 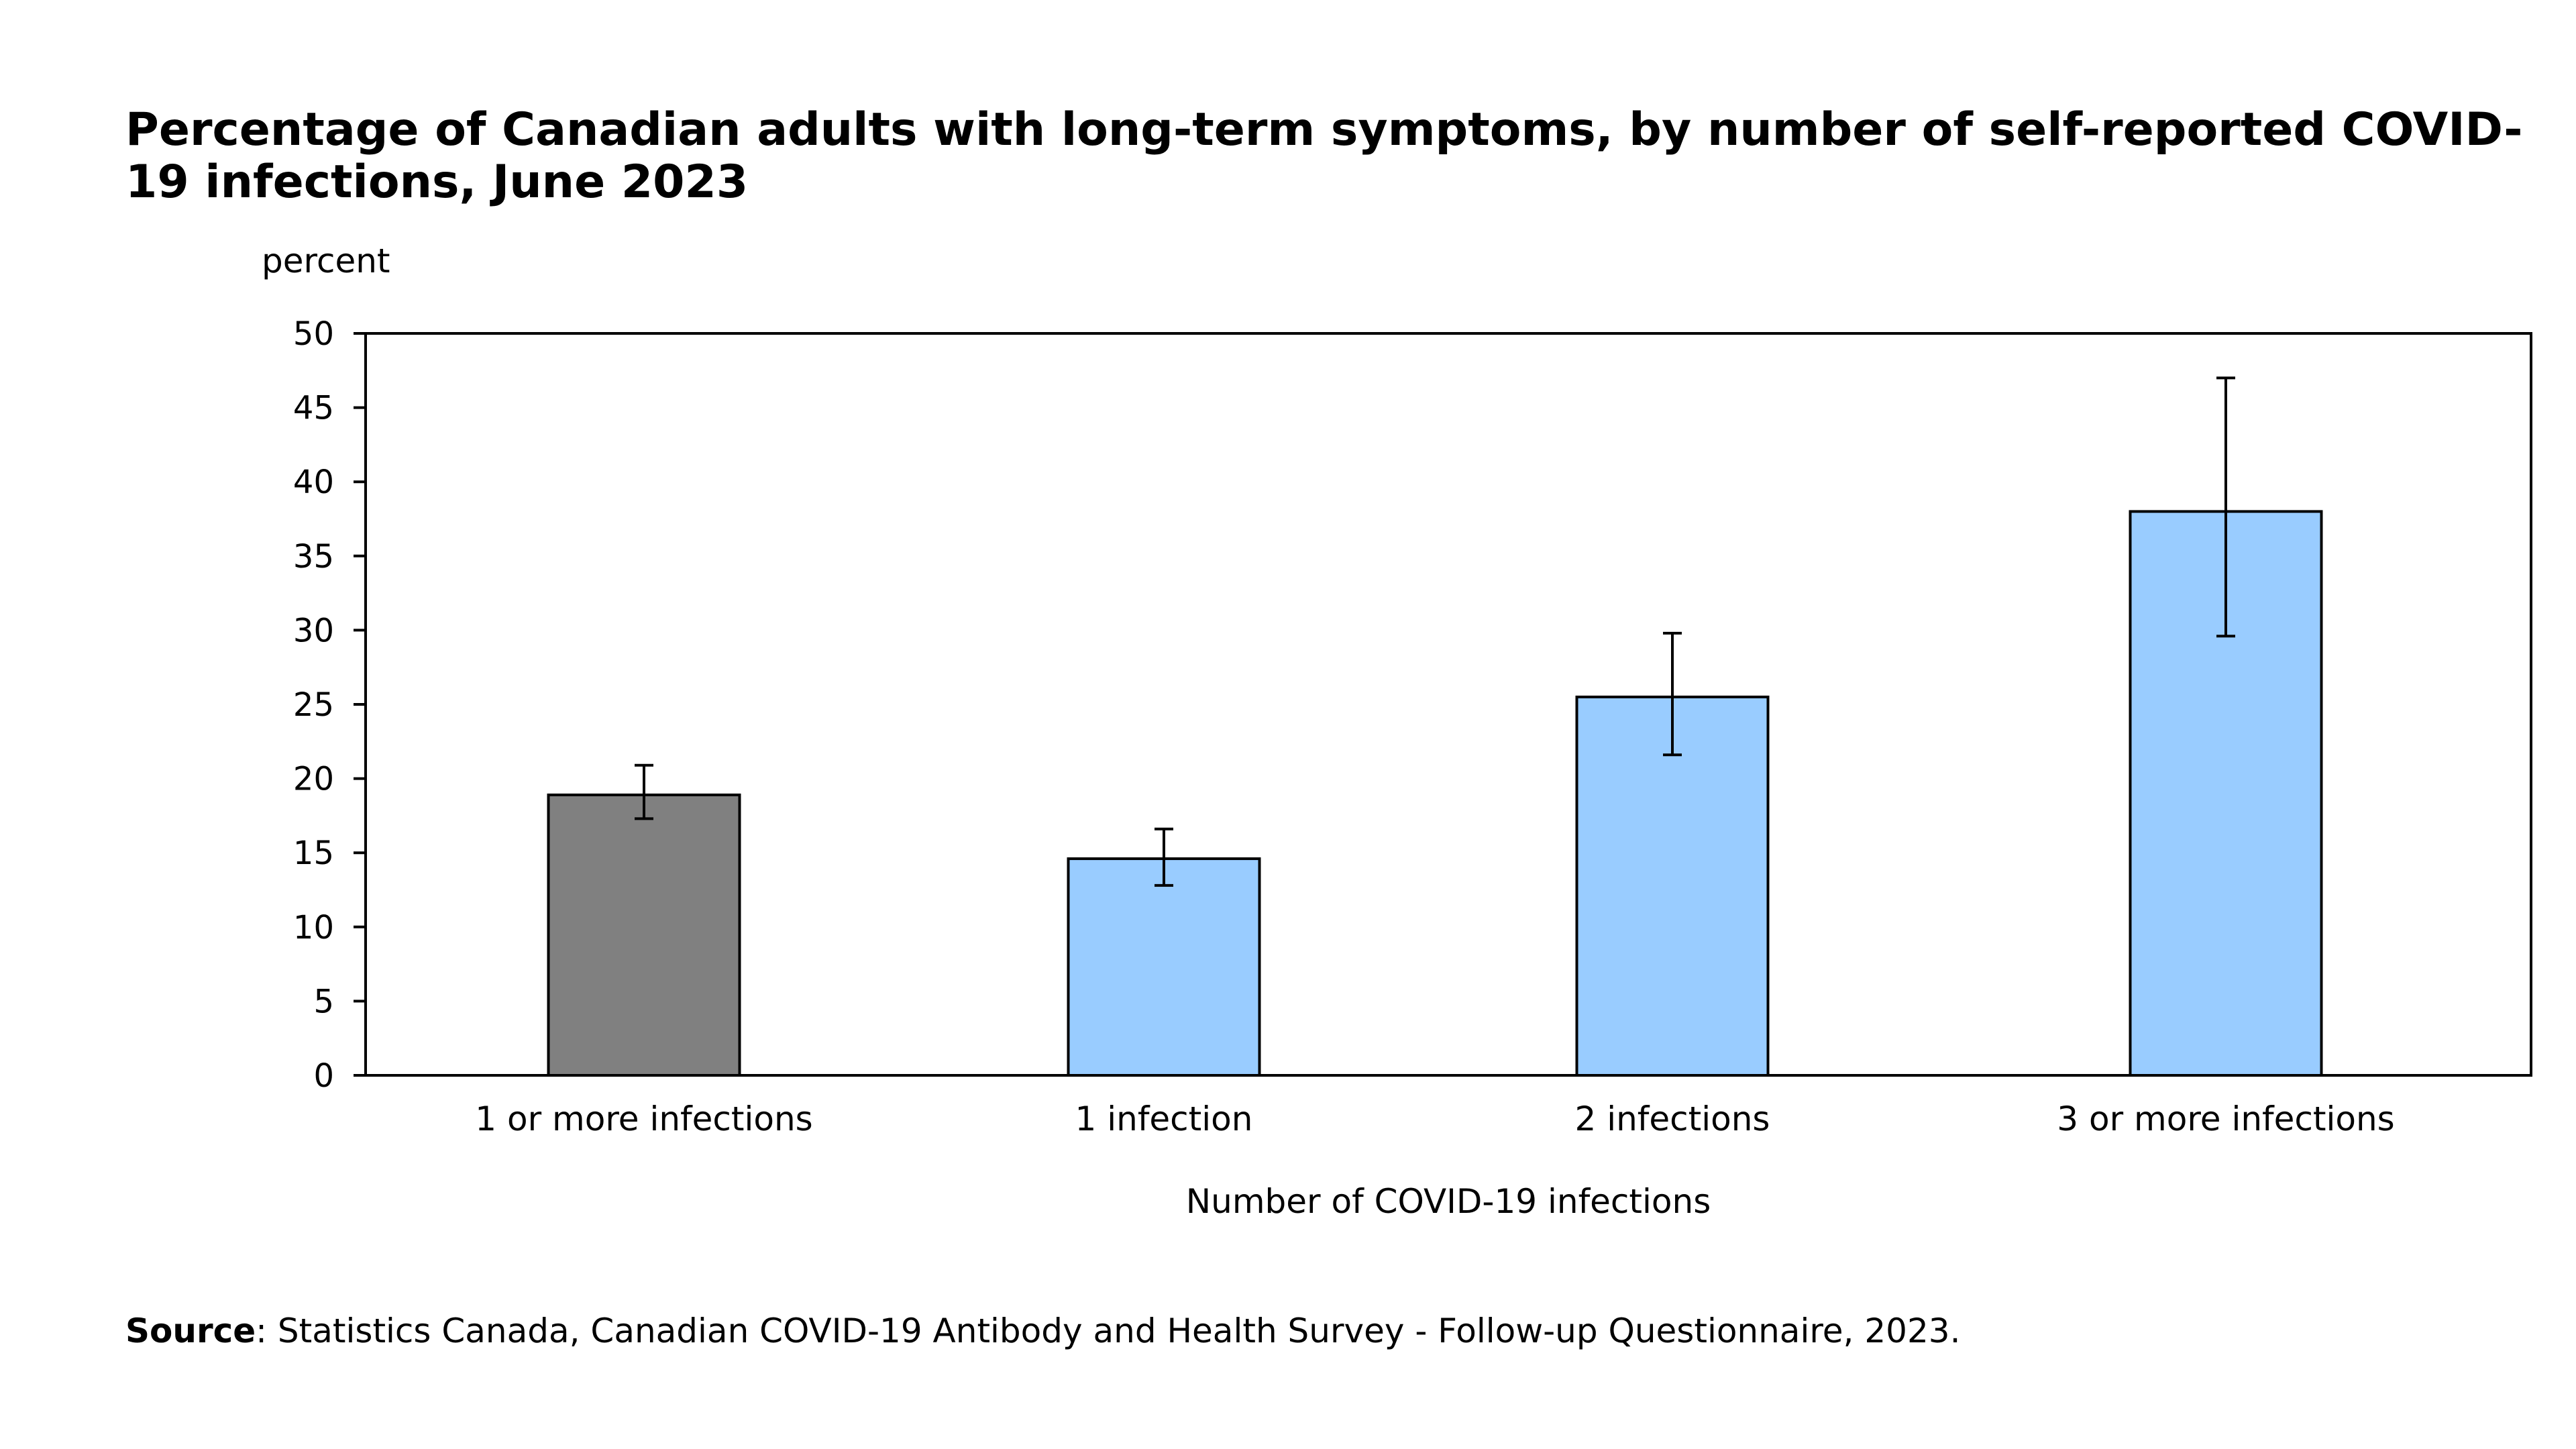 What do you see at coordinates (643, 1118) in the screenshot?
I see `x-tick-label: 1 or more infections` at bounding box center [643, 1118].